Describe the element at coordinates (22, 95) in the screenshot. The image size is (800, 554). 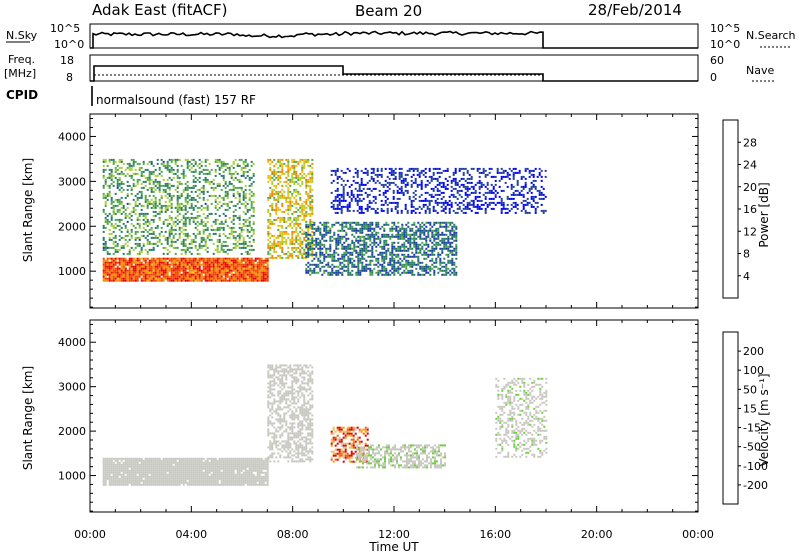
I see `cpid-label: CPID` at that location.